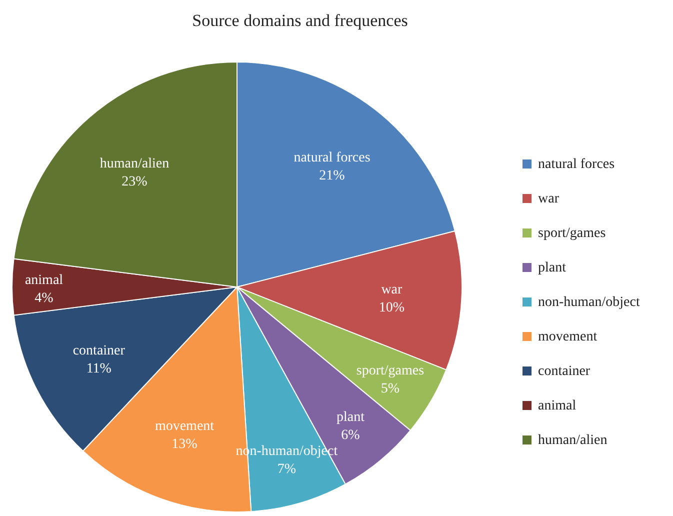 The height and width of the screenshot is (516, 673). Describe the element at coordinates (392, 290) in the screenshot. I see `slice-label: war` at that location.